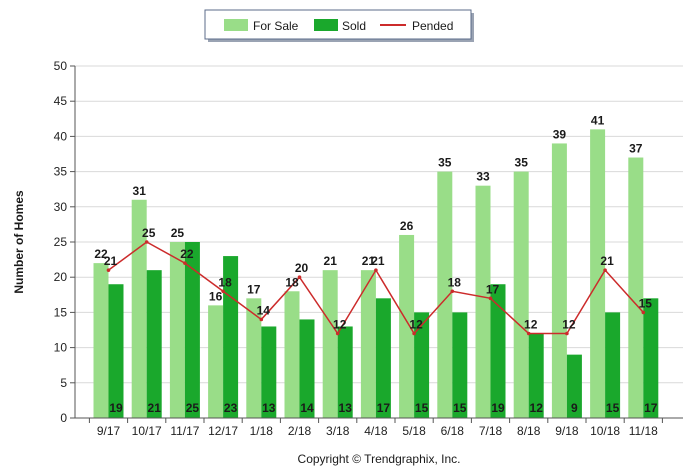  I want to click on label-for-sale: 18, so click(292, 282).